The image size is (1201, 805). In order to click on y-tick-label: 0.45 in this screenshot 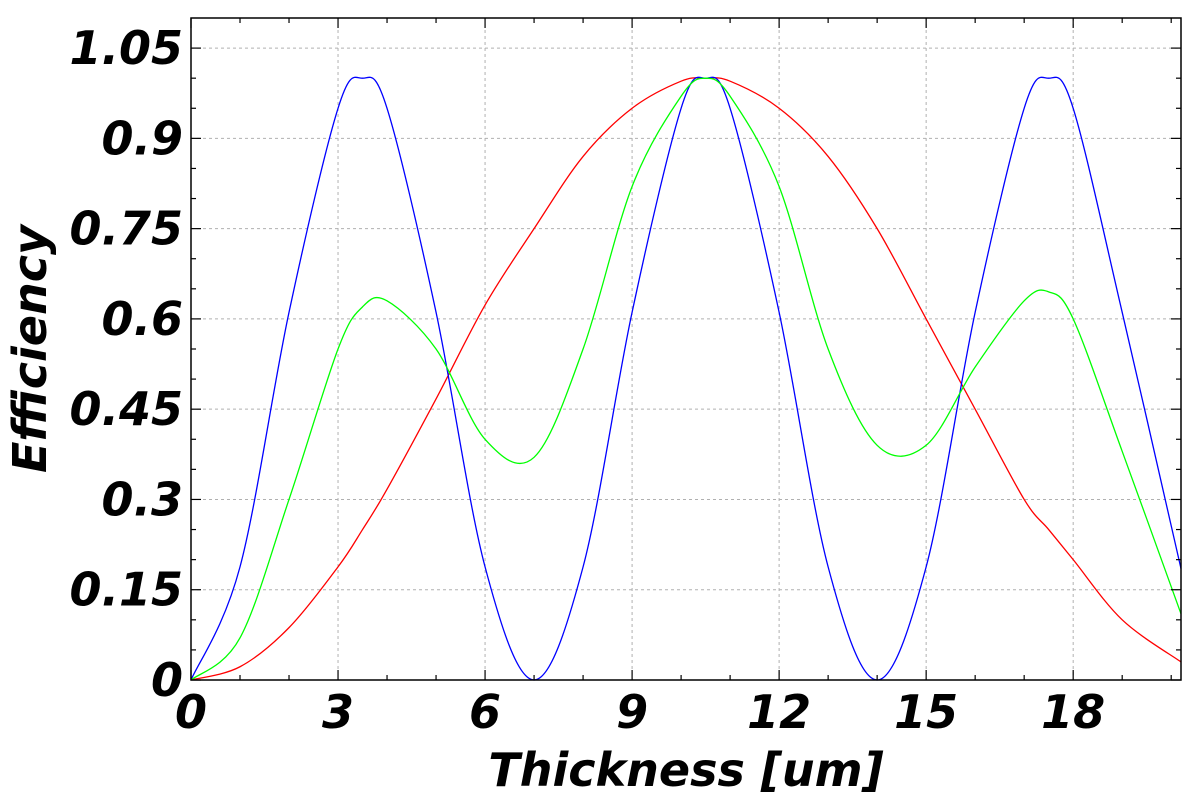, I will do `click(127, 409)`.